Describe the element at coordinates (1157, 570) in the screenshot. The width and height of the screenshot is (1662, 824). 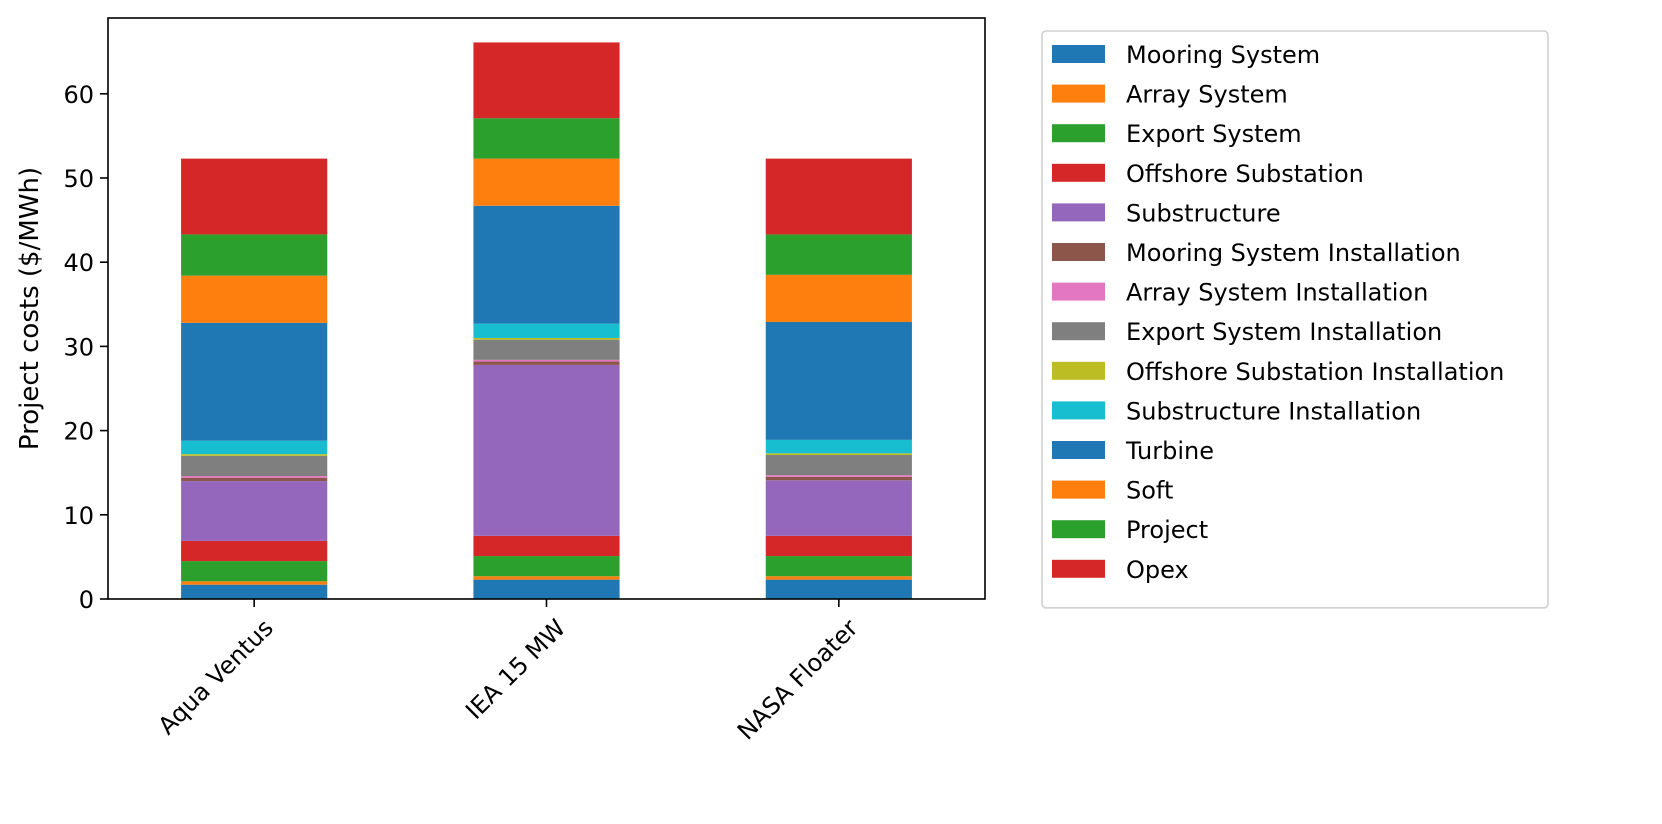
I see `legend-label: Opex` at that location.